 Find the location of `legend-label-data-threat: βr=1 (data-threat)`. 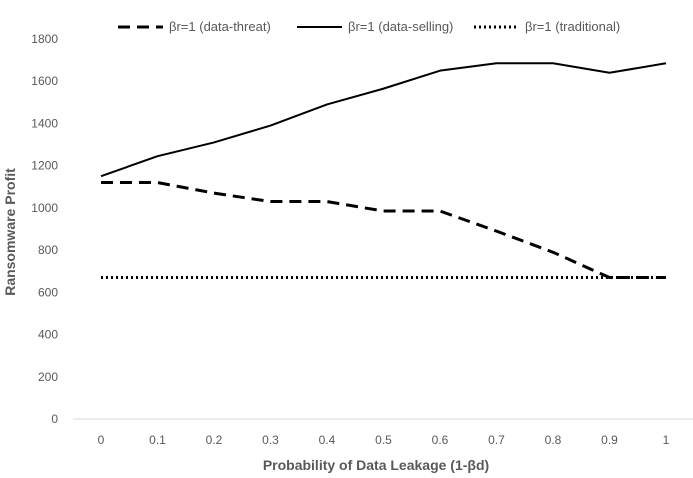

legend-label-data-threat: βr=1 (data-threat) is located at coordinates (220, 26).